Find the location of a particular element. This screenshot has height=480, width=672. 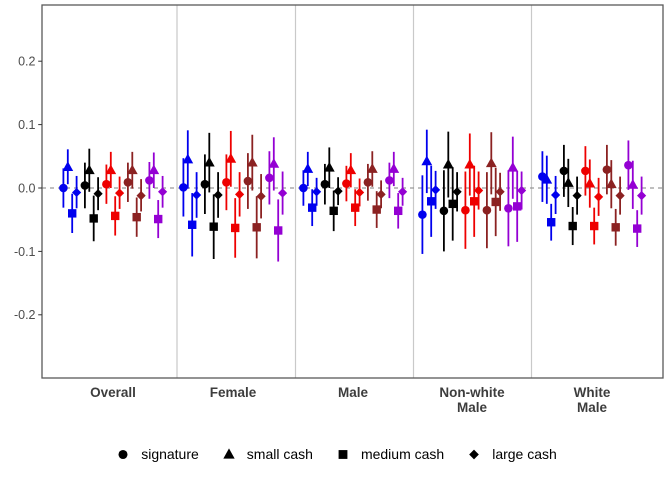

circle-icon is located at coordinates (123, 454).